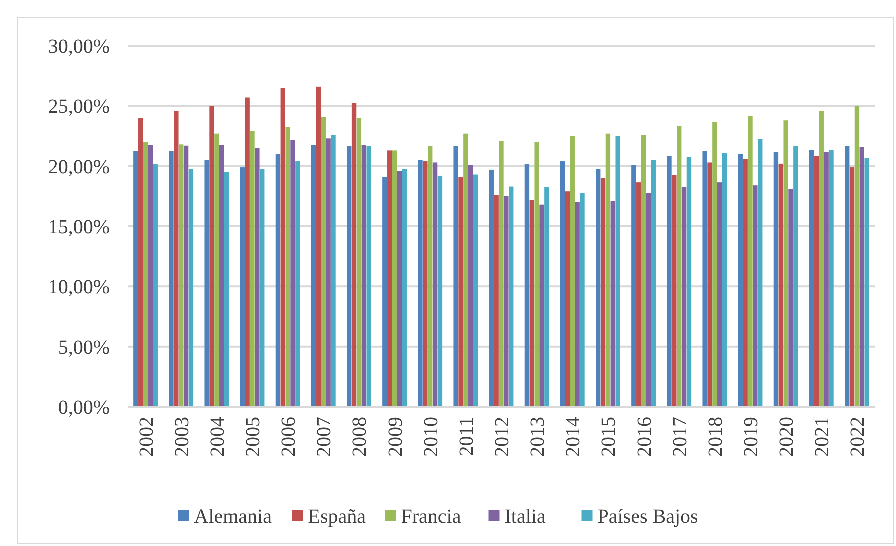 The image size is (896, 546). What do you see at coordinates (182, 437) in the screenshot?
I see `x-tick-label: 2003` at bounding box center [182, 437].